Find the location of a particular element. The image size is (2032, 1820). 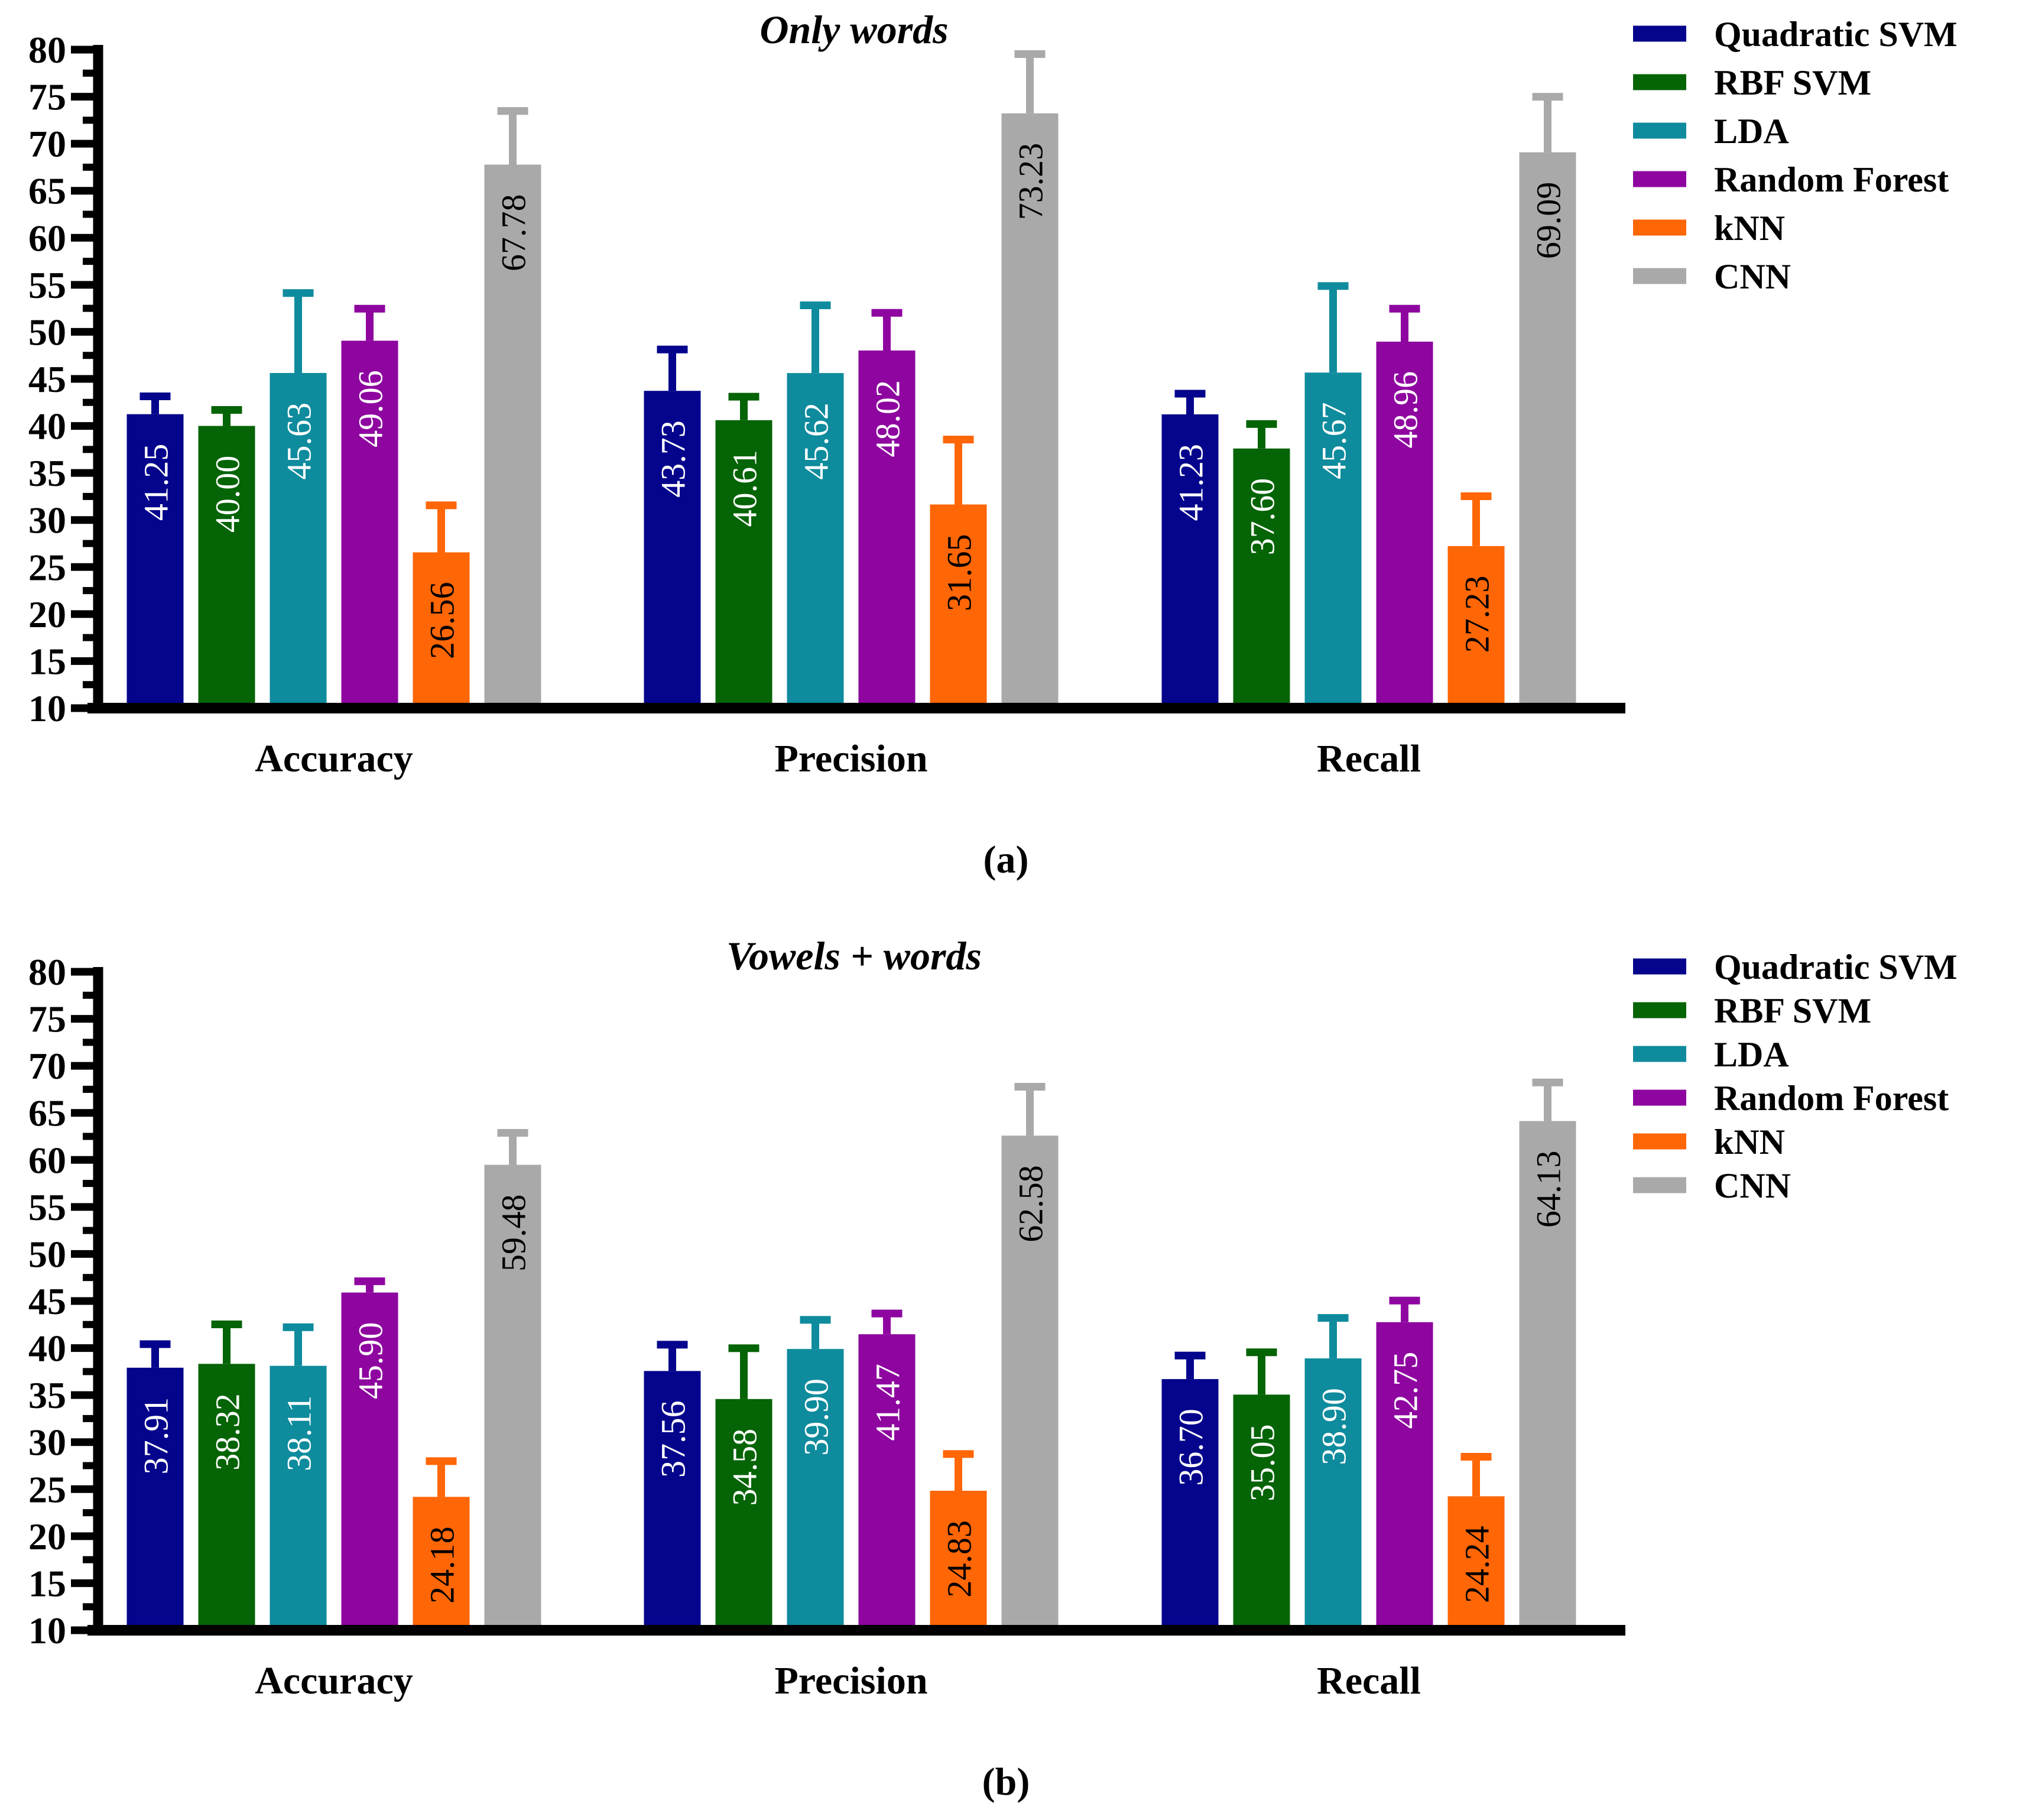

bar-value-label: 38.90 is located at coordinates (1334, 1426).